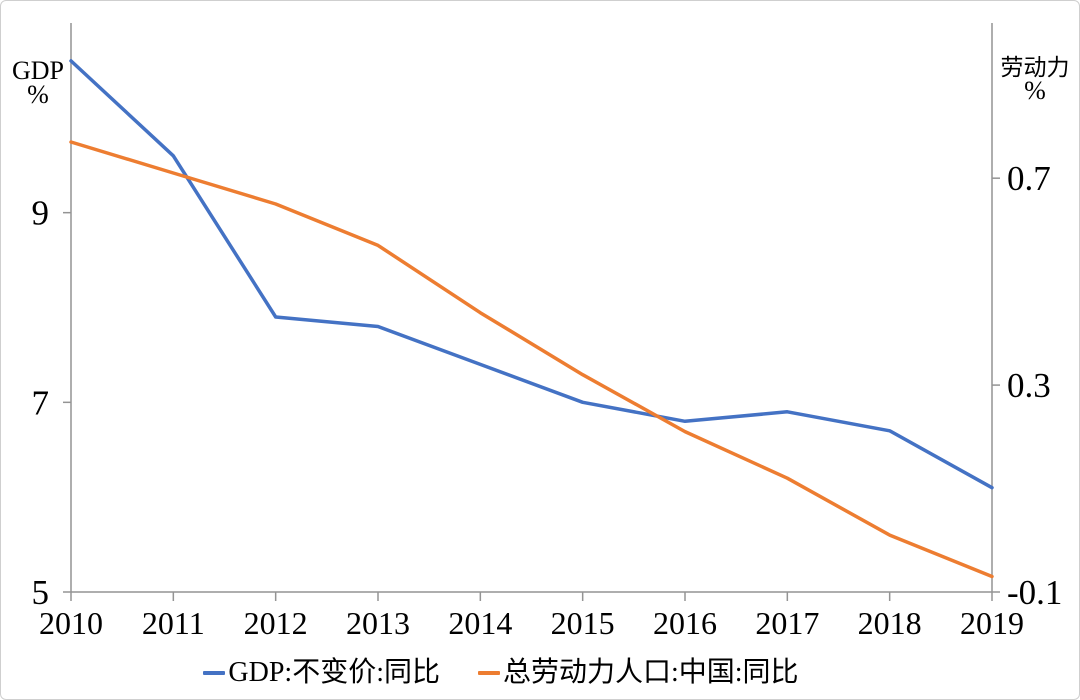  I want to click on left-axis-tick-label: 5, so click(41, 592).